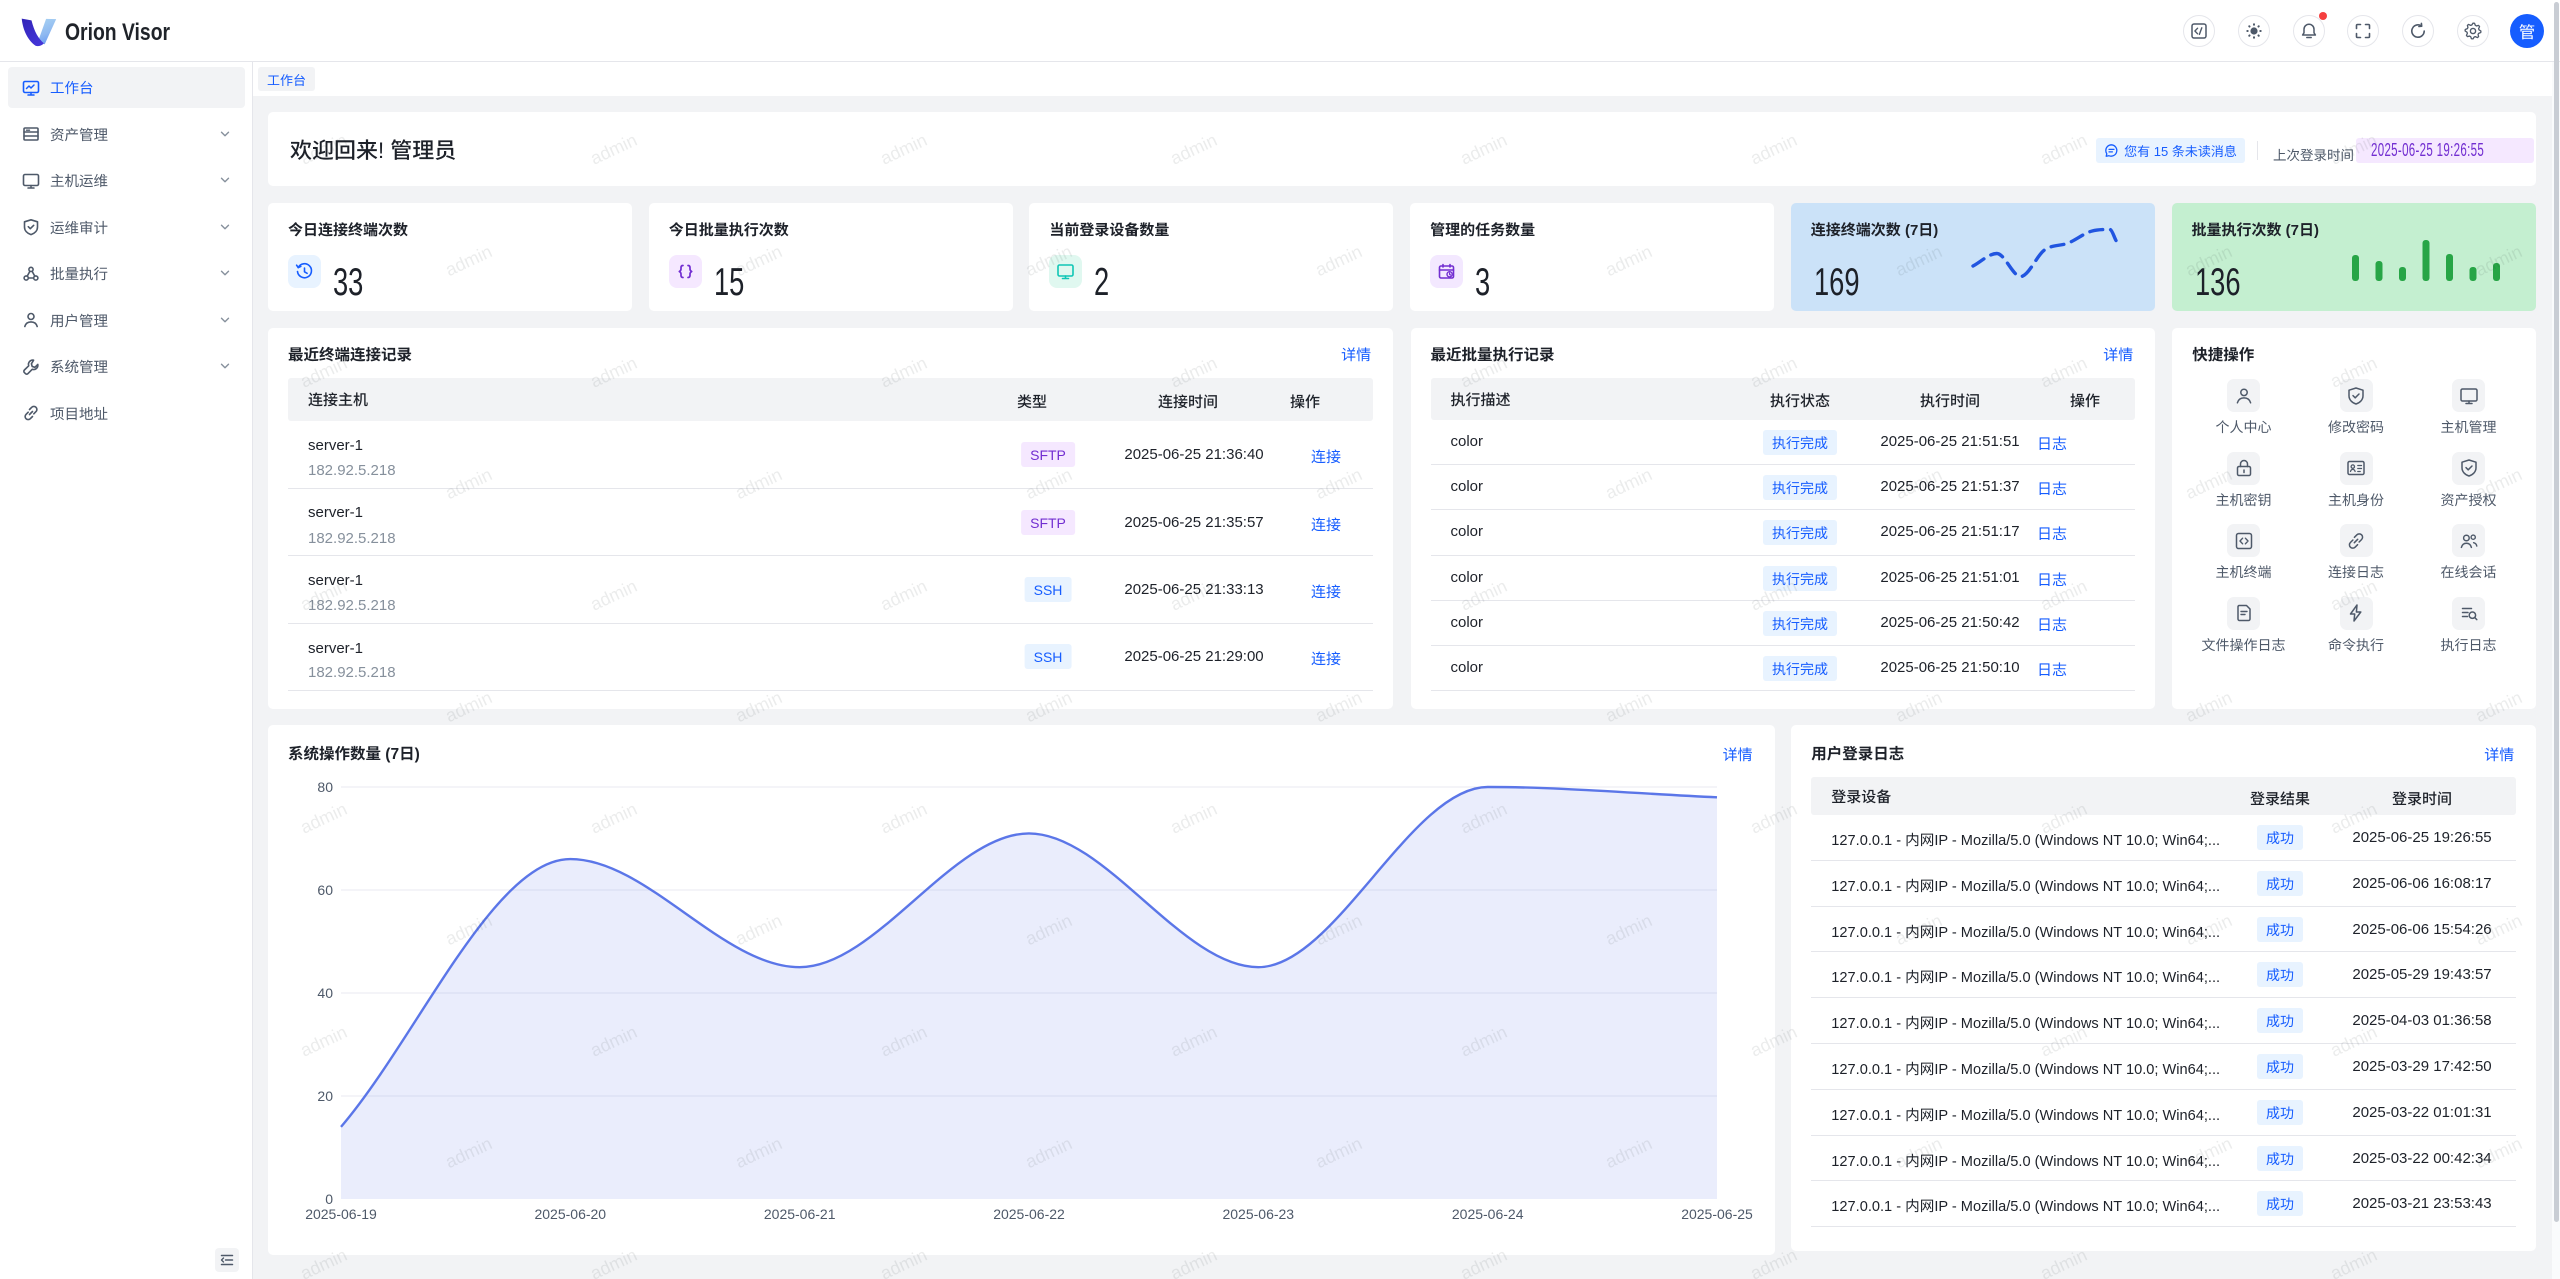 Image resolution: width=2560 pixels, height=1279 pixels. Describe the element at coordinates (1258, 1214) in the screenshot. I see `svg-text: 2025-06-23` at that location.